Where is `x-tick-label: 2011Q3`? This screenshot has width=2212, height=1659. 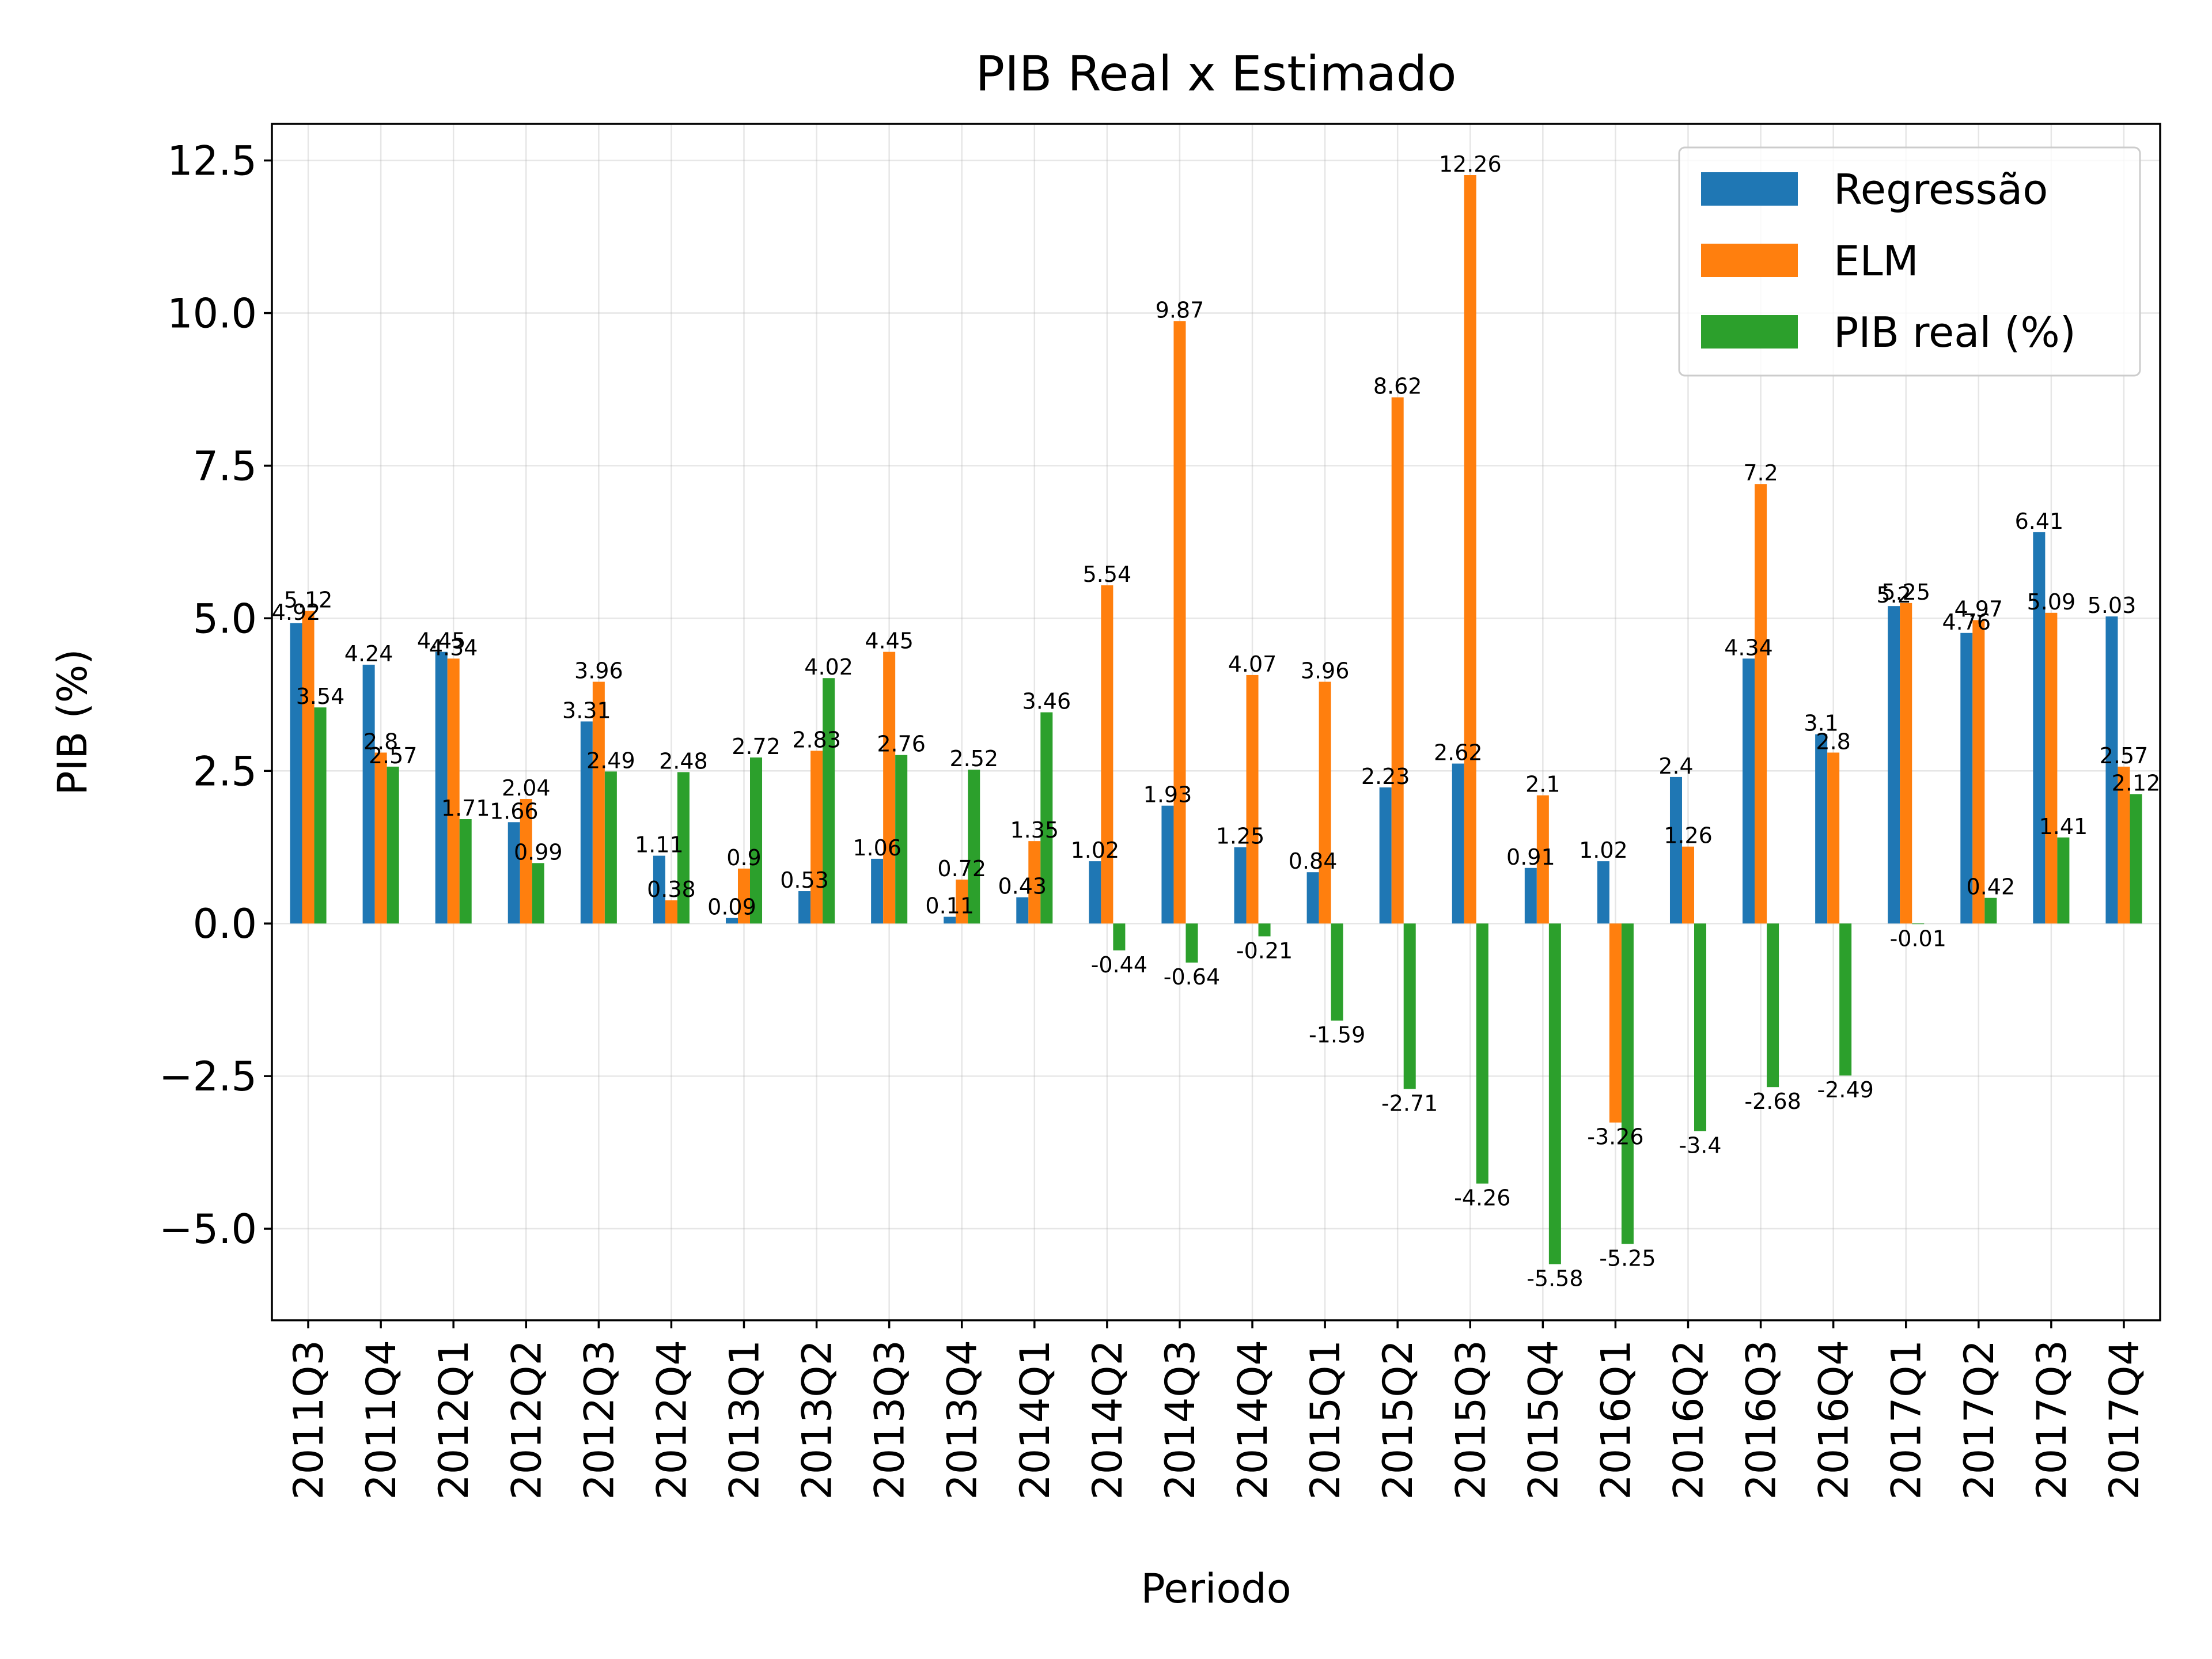 x-tick-label: 2011Q3 is located at coordinates (308, 1420).